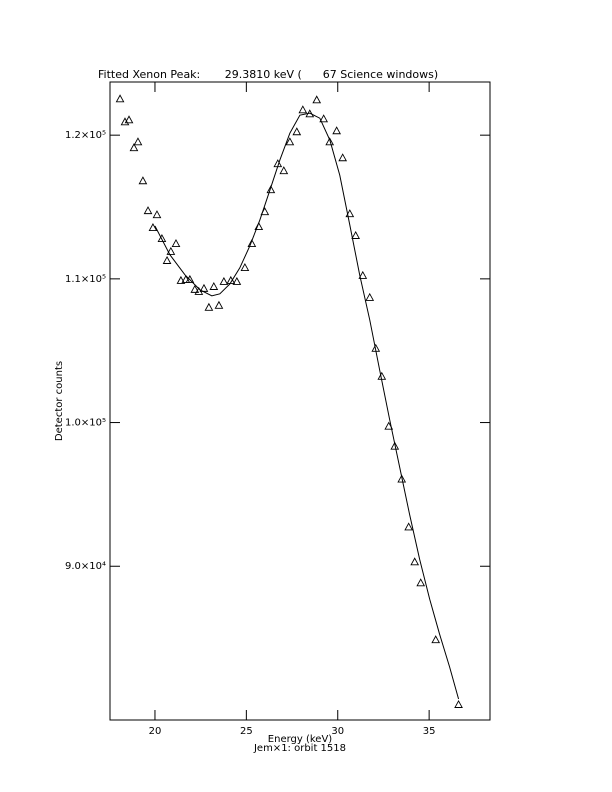 The width and height of the screenshot is (612, 792). Describe the element at coordinates (337, 731) in the screenshot. I see `x-tick-label: 30` at that location.